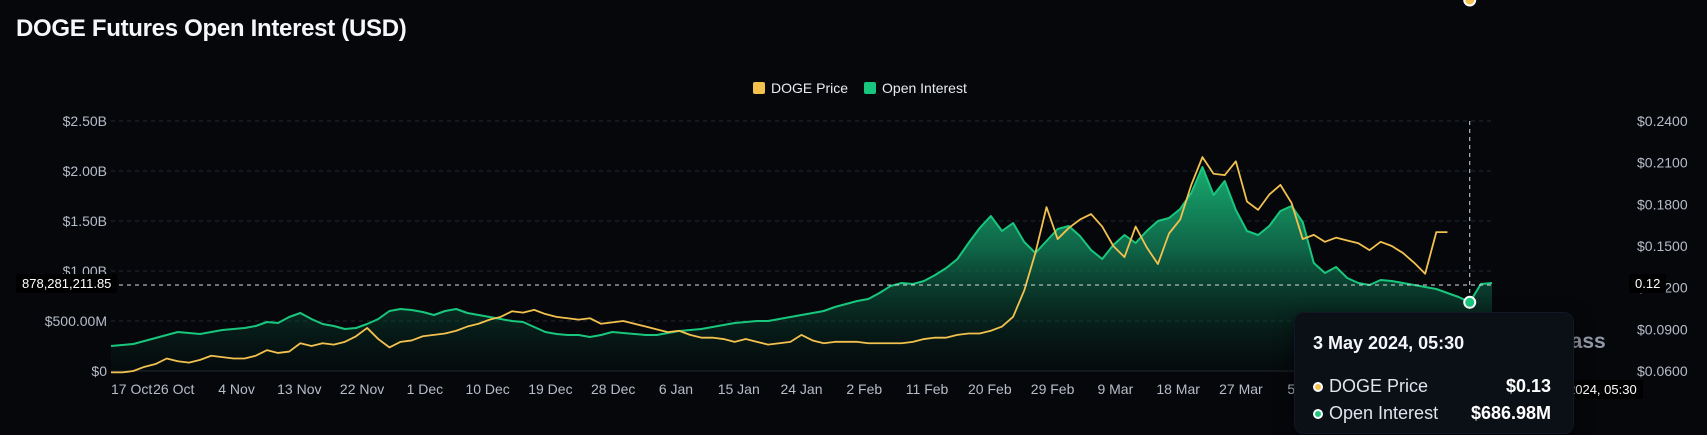 The height and width of the screenshot is (435, 1707). I want to click on x-tick-label: 4 Nov, so click(236, 389).